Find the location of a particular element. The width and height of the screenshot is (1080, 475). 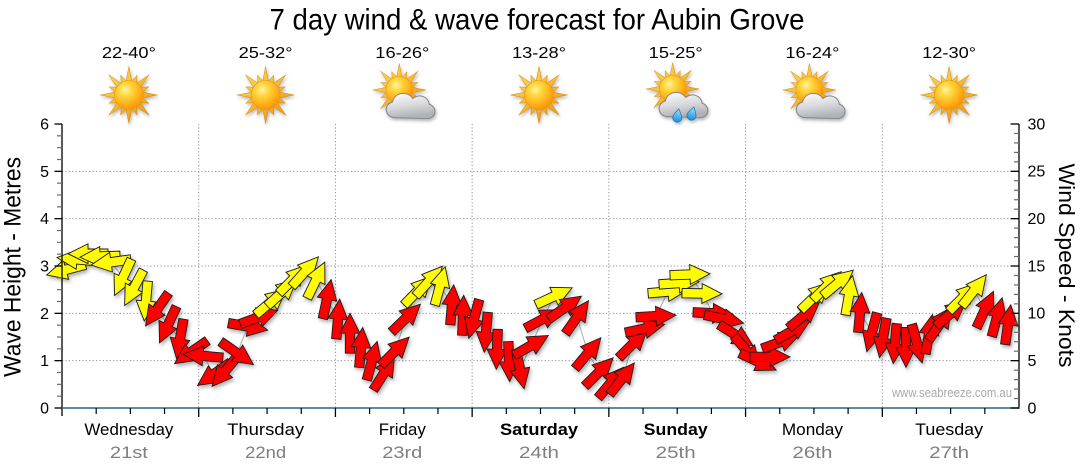

svg-text: 10 is located at coordinates (1037, 314).